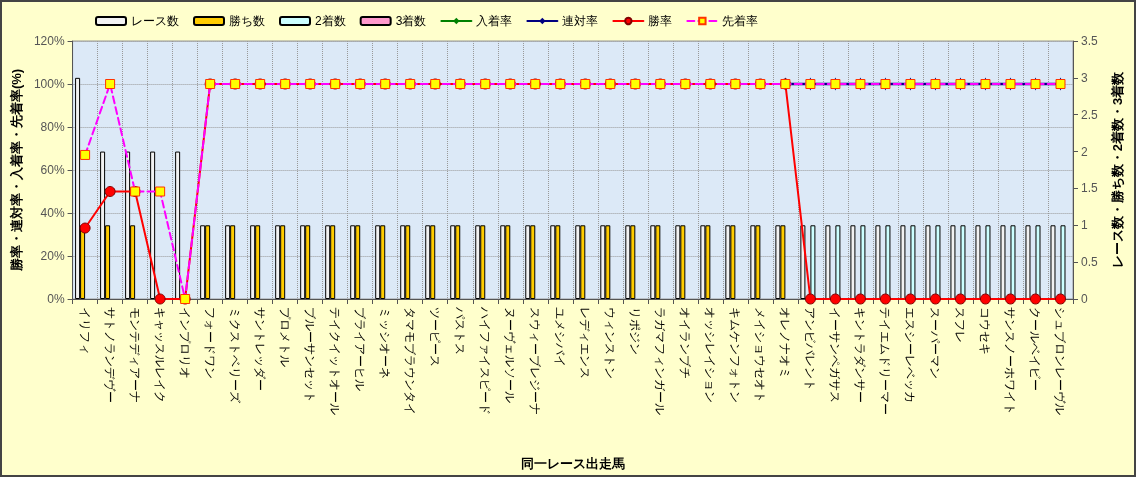 Image resolution: width=1136 pixels, height=477 pixels. Describe the element at coordinates (235, 355) in the screenshot. I see `x-tick-label: ミクストベリーズ` at that location.